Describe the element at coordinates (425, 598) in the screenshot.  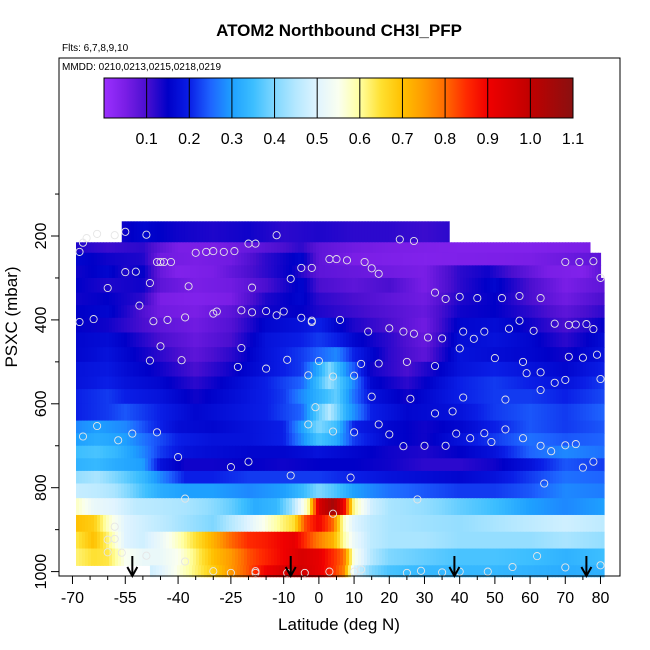
I see `x-tick-label: 30` at that location.